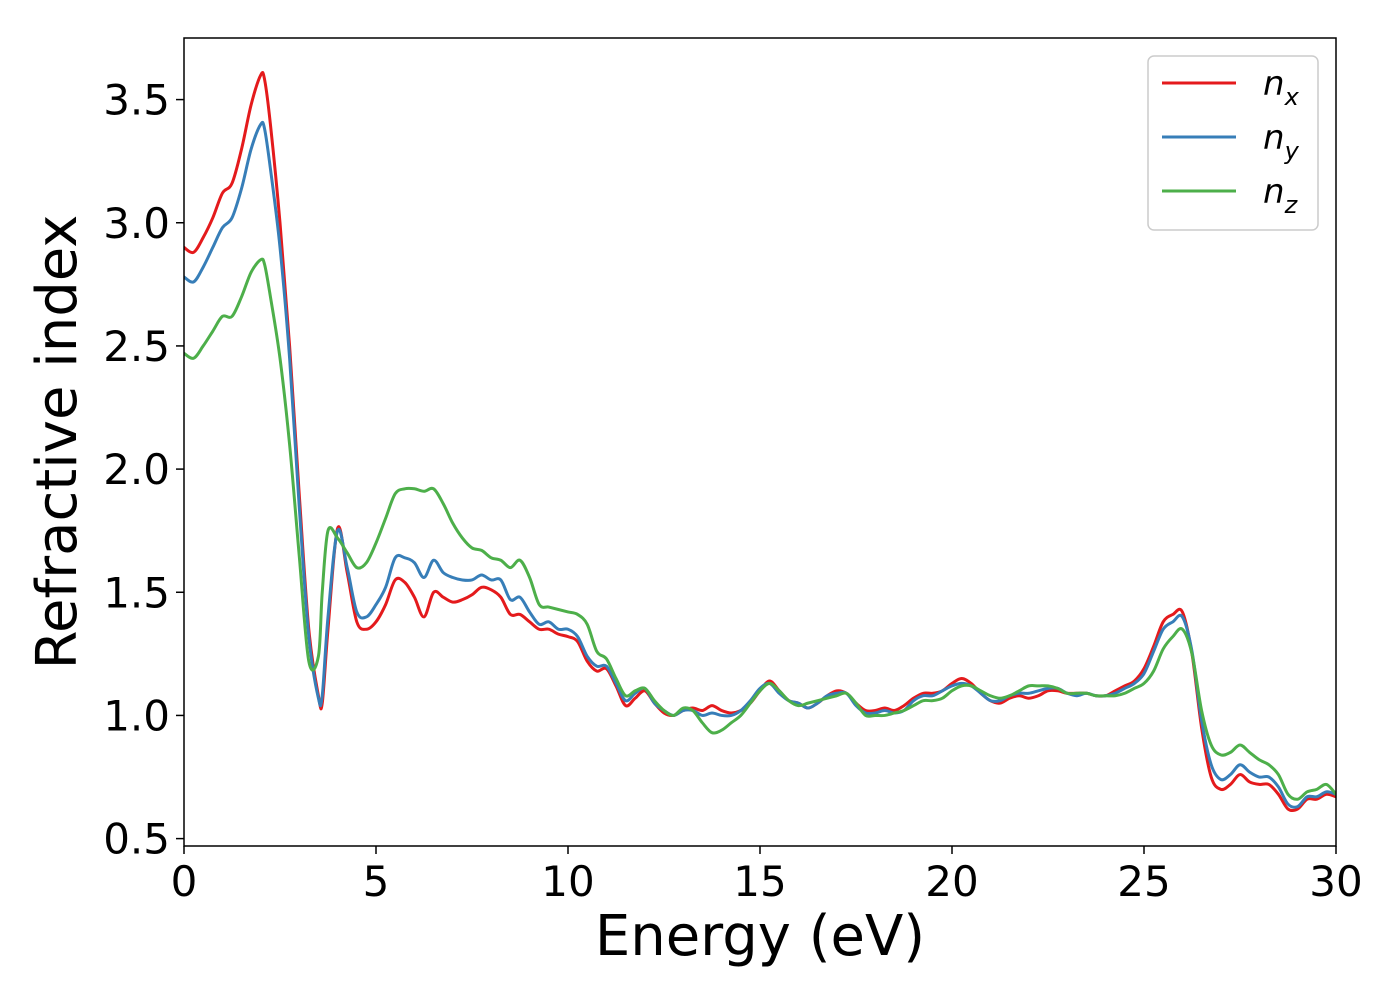 The image size is (1400, 1000). I want to click on legend-label-subscript: z, so click(1291, 205).